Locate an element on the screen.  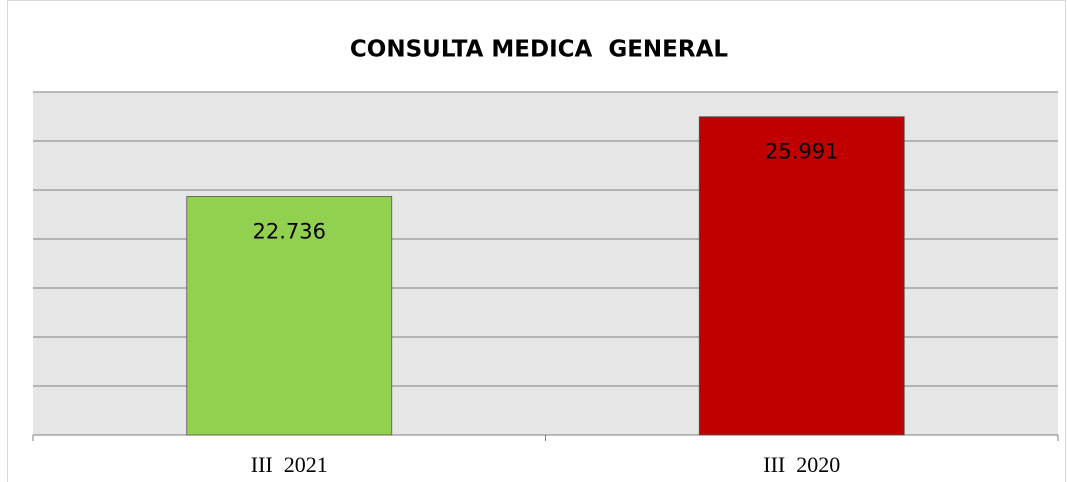
x-tick-label: III 2021 is located at coordinates (289, 464).